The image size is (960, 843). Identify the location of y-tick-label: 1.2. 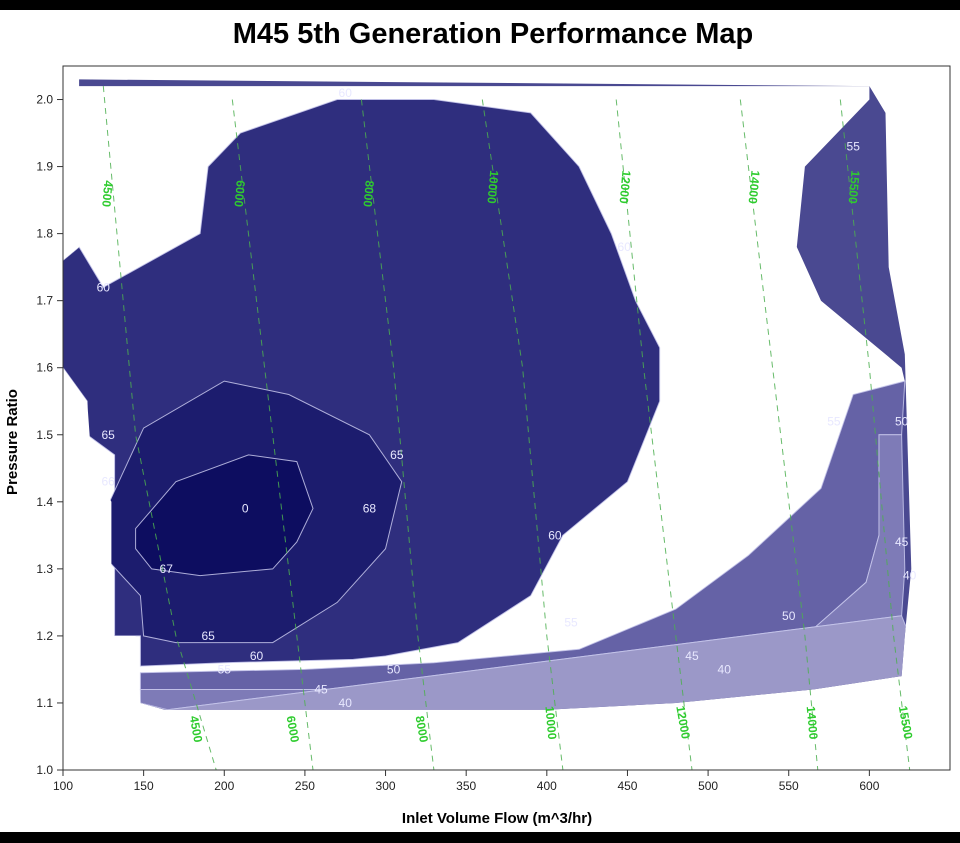
(44, 636).